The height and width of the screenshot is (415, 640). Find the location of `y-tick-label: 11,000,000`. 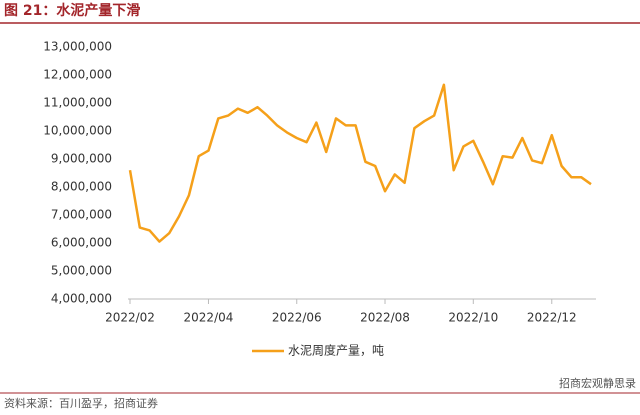

y-tick-label: 11,000,000 is located at coordinates (77, 103).